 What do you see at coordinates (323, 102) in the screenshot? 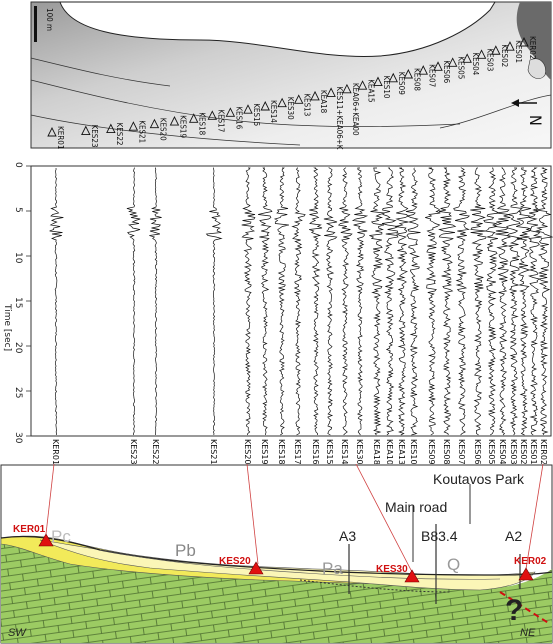
I see `map-station-label: KEA18` at bounding box center [323, 102].